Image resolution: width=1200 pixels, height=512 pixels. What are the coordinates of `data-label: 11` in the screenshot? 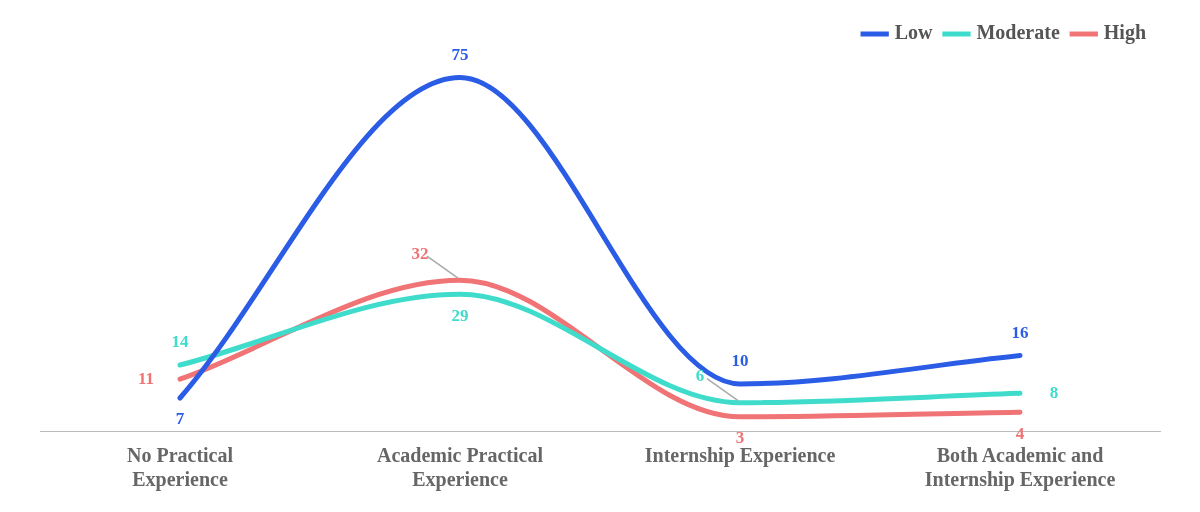 It's located at (146, 378).